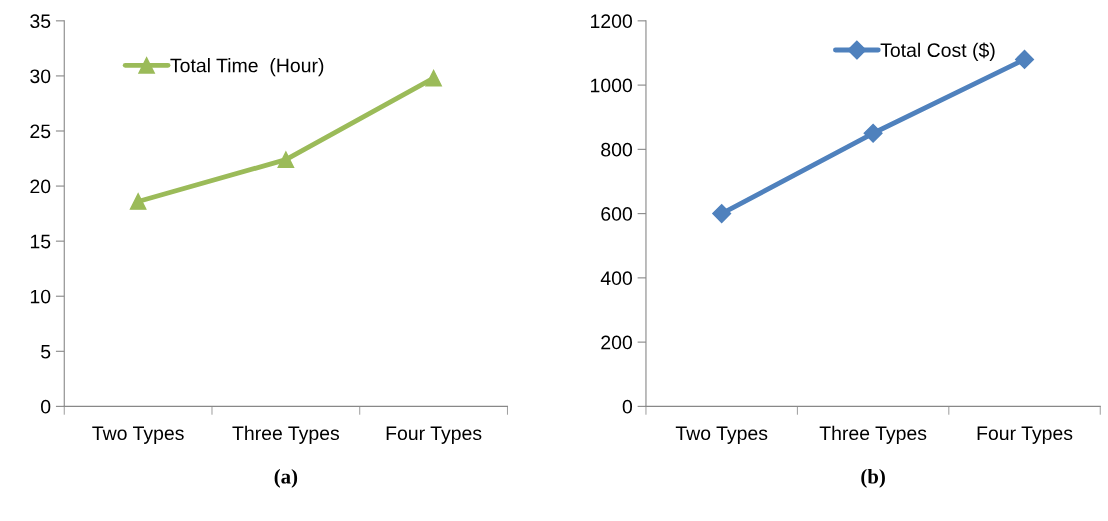 Image resolution: width=1108 pixels, height=521 pixels. What do you see at coordinates (612, 21) in the screenshot?
I see `y-tick-label: 1200` at bounding box center [612, 21].